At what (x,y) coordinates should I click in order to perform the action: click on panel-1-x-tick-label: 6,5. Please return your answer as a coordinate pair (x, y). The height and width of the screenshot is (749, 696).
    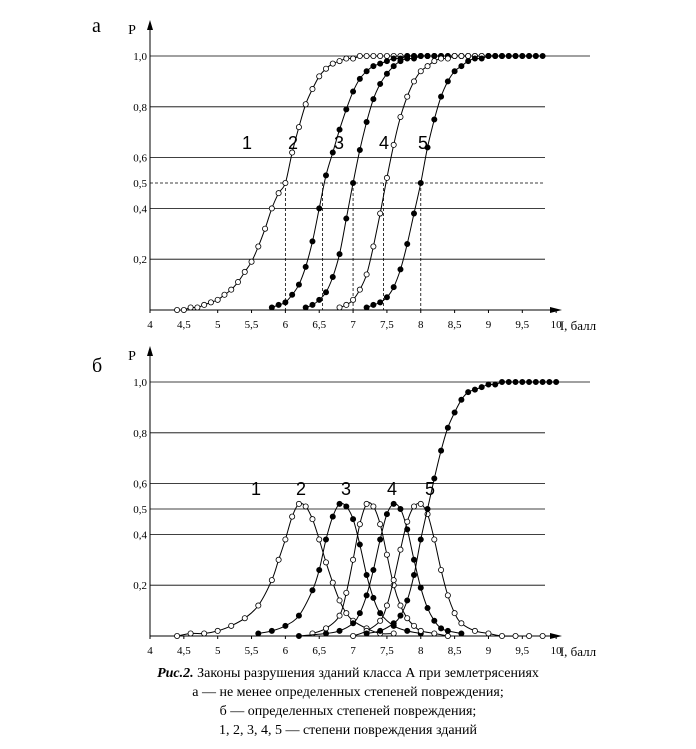
    Looking at the image, I should click on (319, 325).